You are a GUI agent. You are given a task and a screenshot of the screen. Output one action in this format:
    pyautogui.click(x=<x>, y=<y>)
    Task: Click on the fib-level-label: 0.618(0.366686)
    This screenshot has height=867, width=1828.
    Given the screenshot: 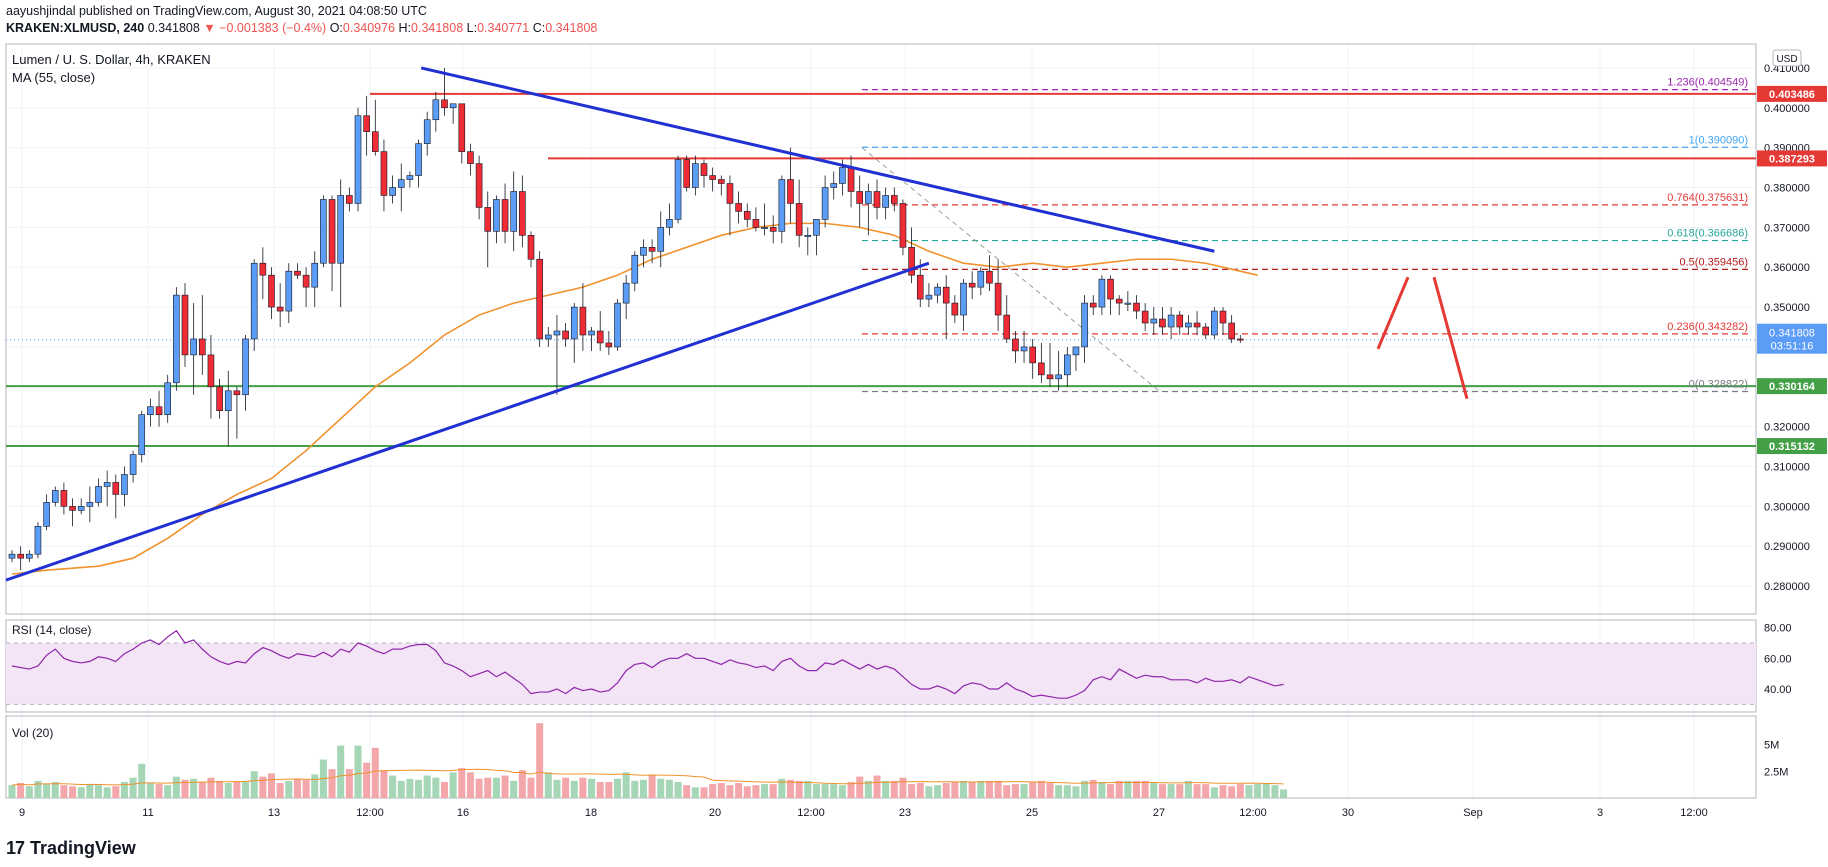 What is the action you would take?
    pyautogui.click(x=1707, y=234)
    